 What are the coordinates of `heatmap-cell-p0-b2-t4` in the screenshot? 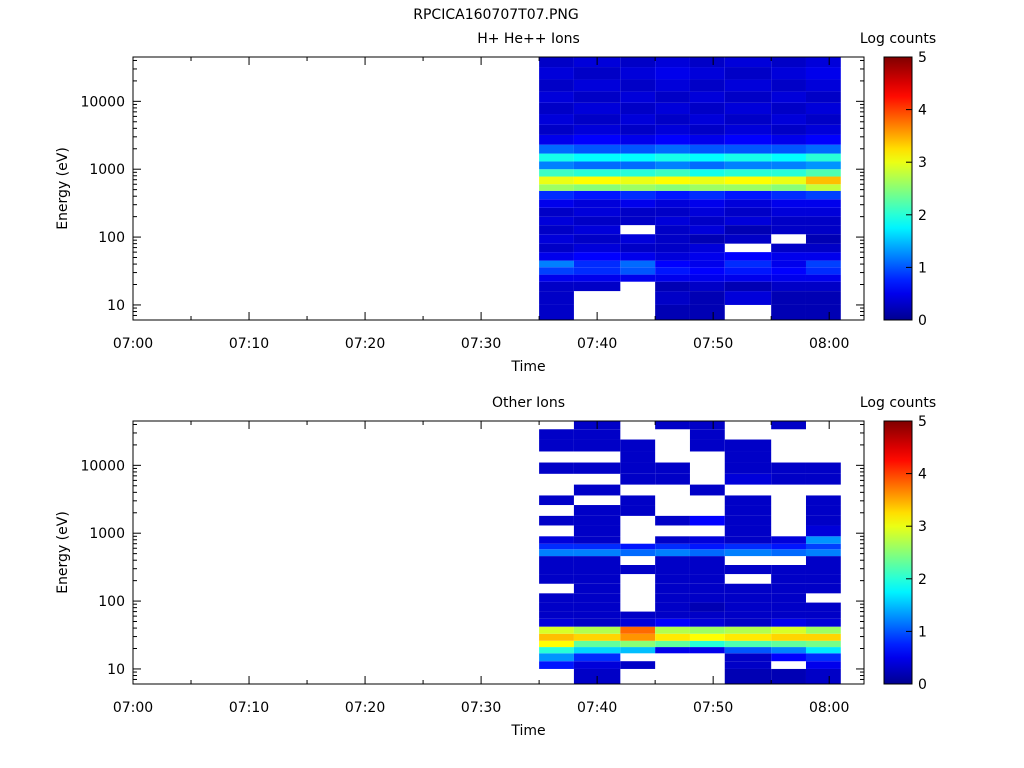 It's located at (707, 286).